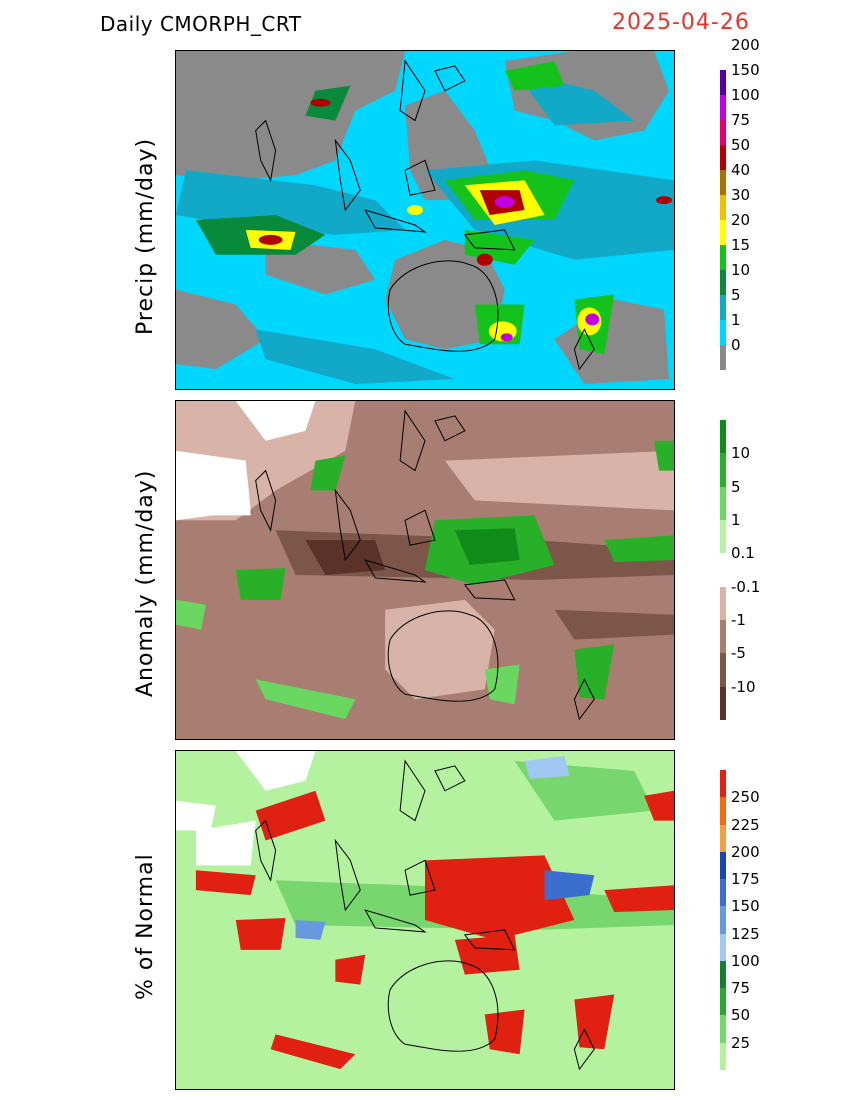  I want to click on colorbar-tick-label: 25, so click(741, 1042).